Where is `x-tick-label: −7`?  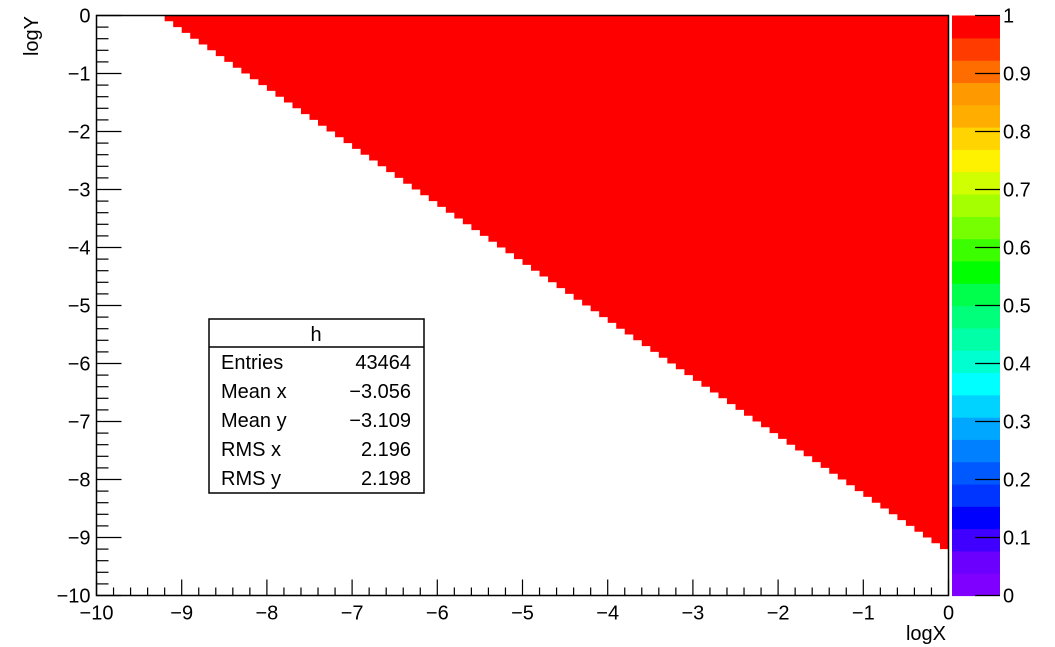 x-tick-label: −7 is located at coordinates (352, 614).